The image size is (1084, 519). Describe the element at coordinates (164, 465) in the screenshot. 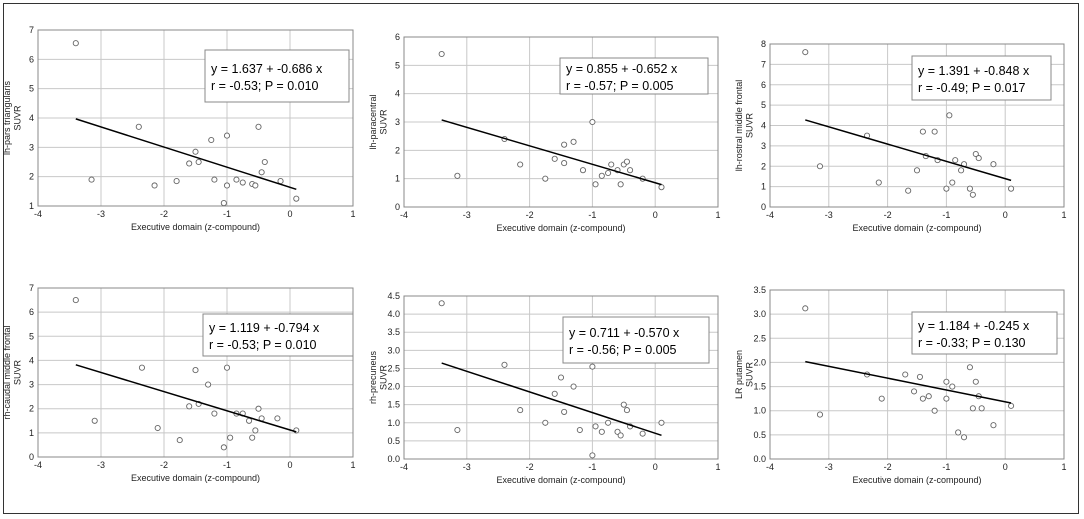

I see `x-tick-label: -2` at that location.